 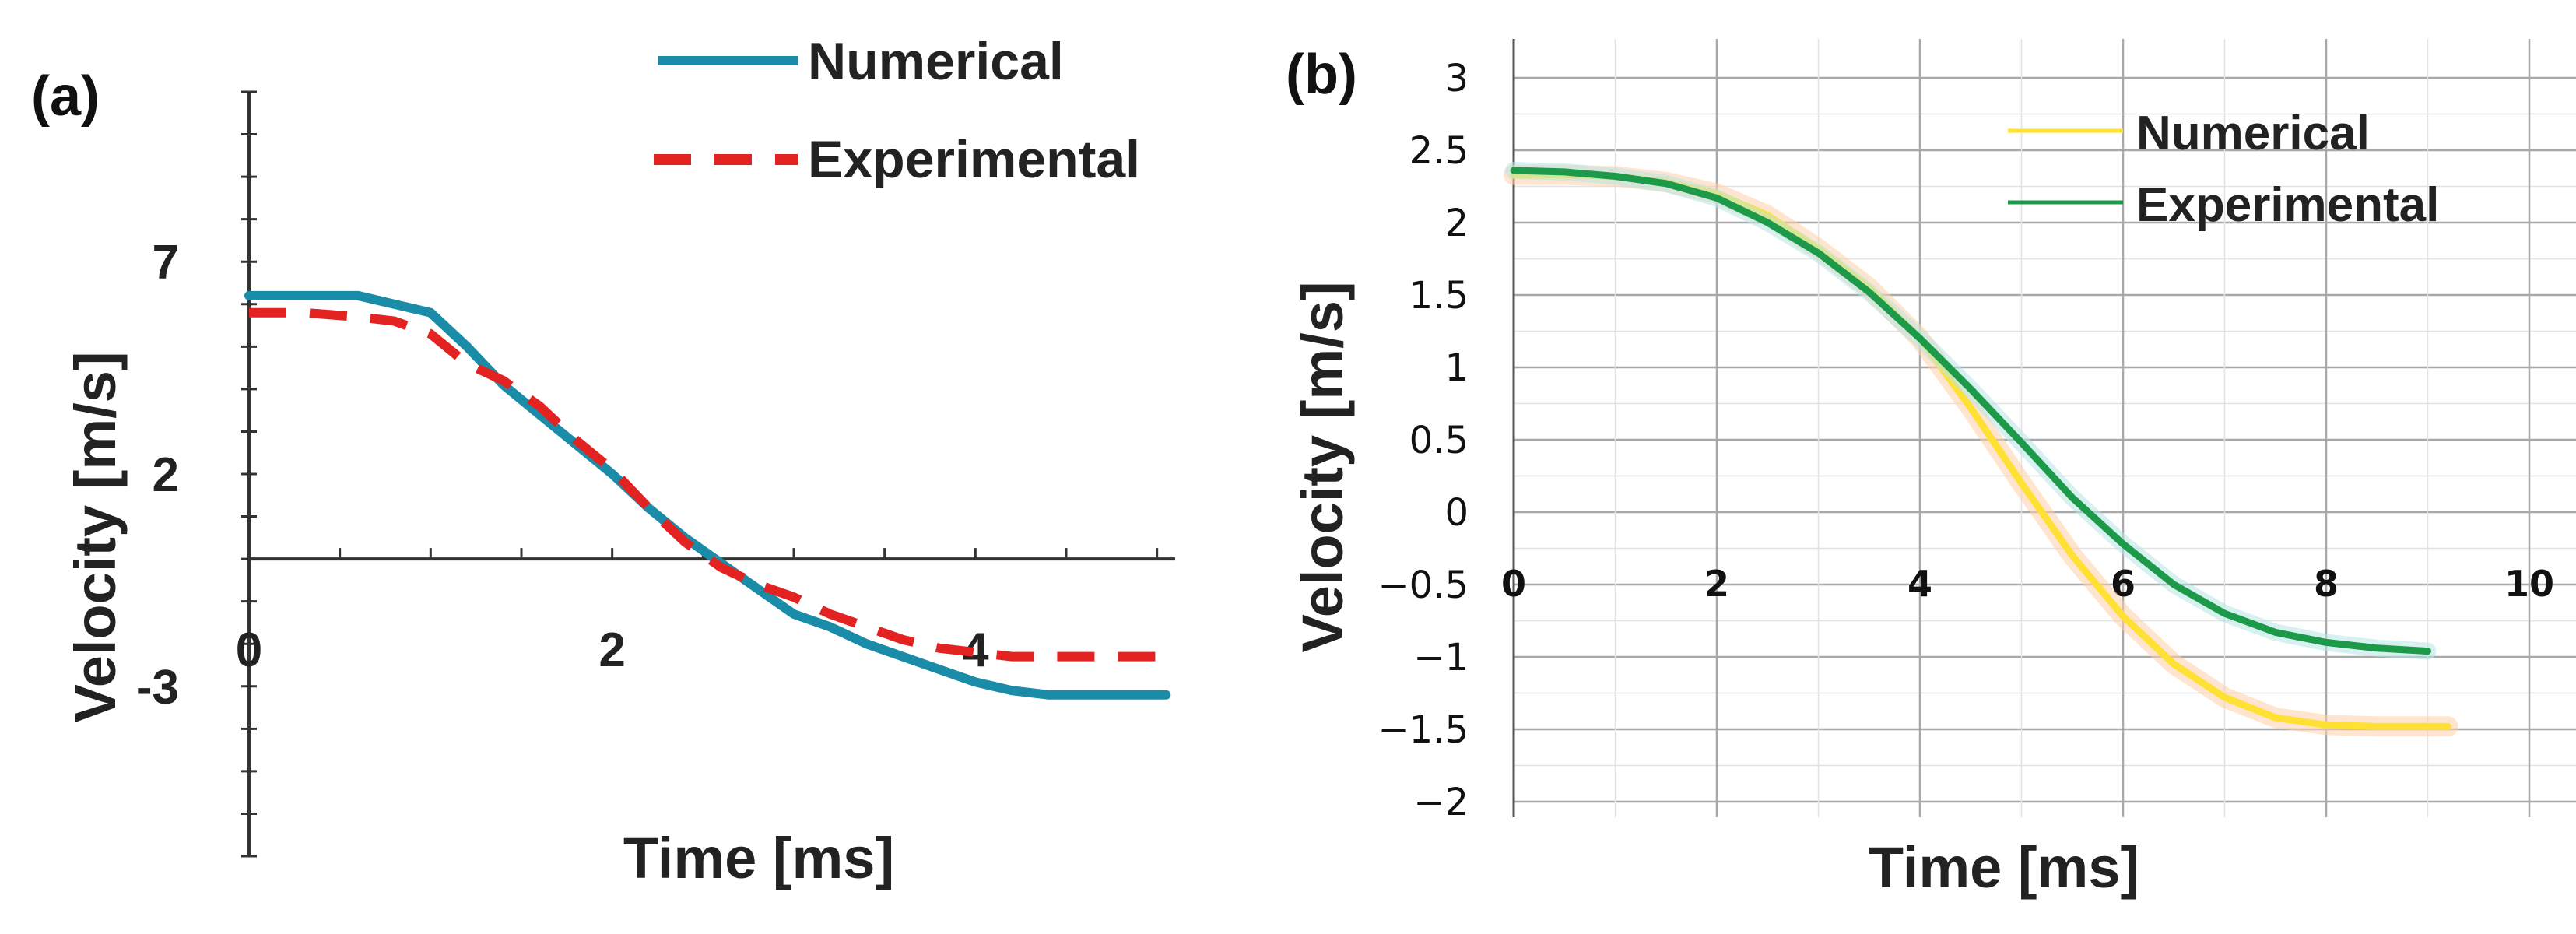 What do you see at coordinates (1457, 368) in the screenshot?
I see `panel-b-y-tick-label: 1` at bounding box center [1457, 368].